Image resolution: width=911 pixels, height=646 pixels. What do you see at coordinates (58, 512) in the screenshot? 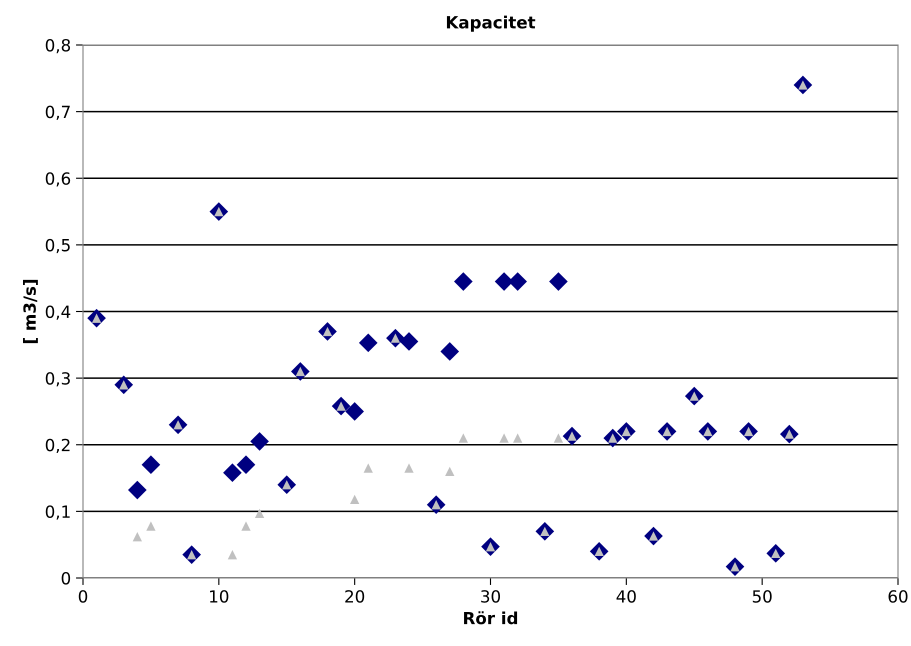
I see `y-tick-label: 0,1` at bounding box center [58, 512].